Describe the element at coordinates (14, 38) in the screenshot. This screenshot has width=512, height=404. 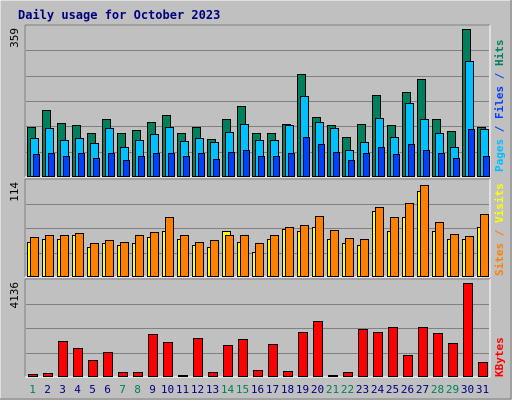
I see `panel-usage-axis-max: 359` at that location.